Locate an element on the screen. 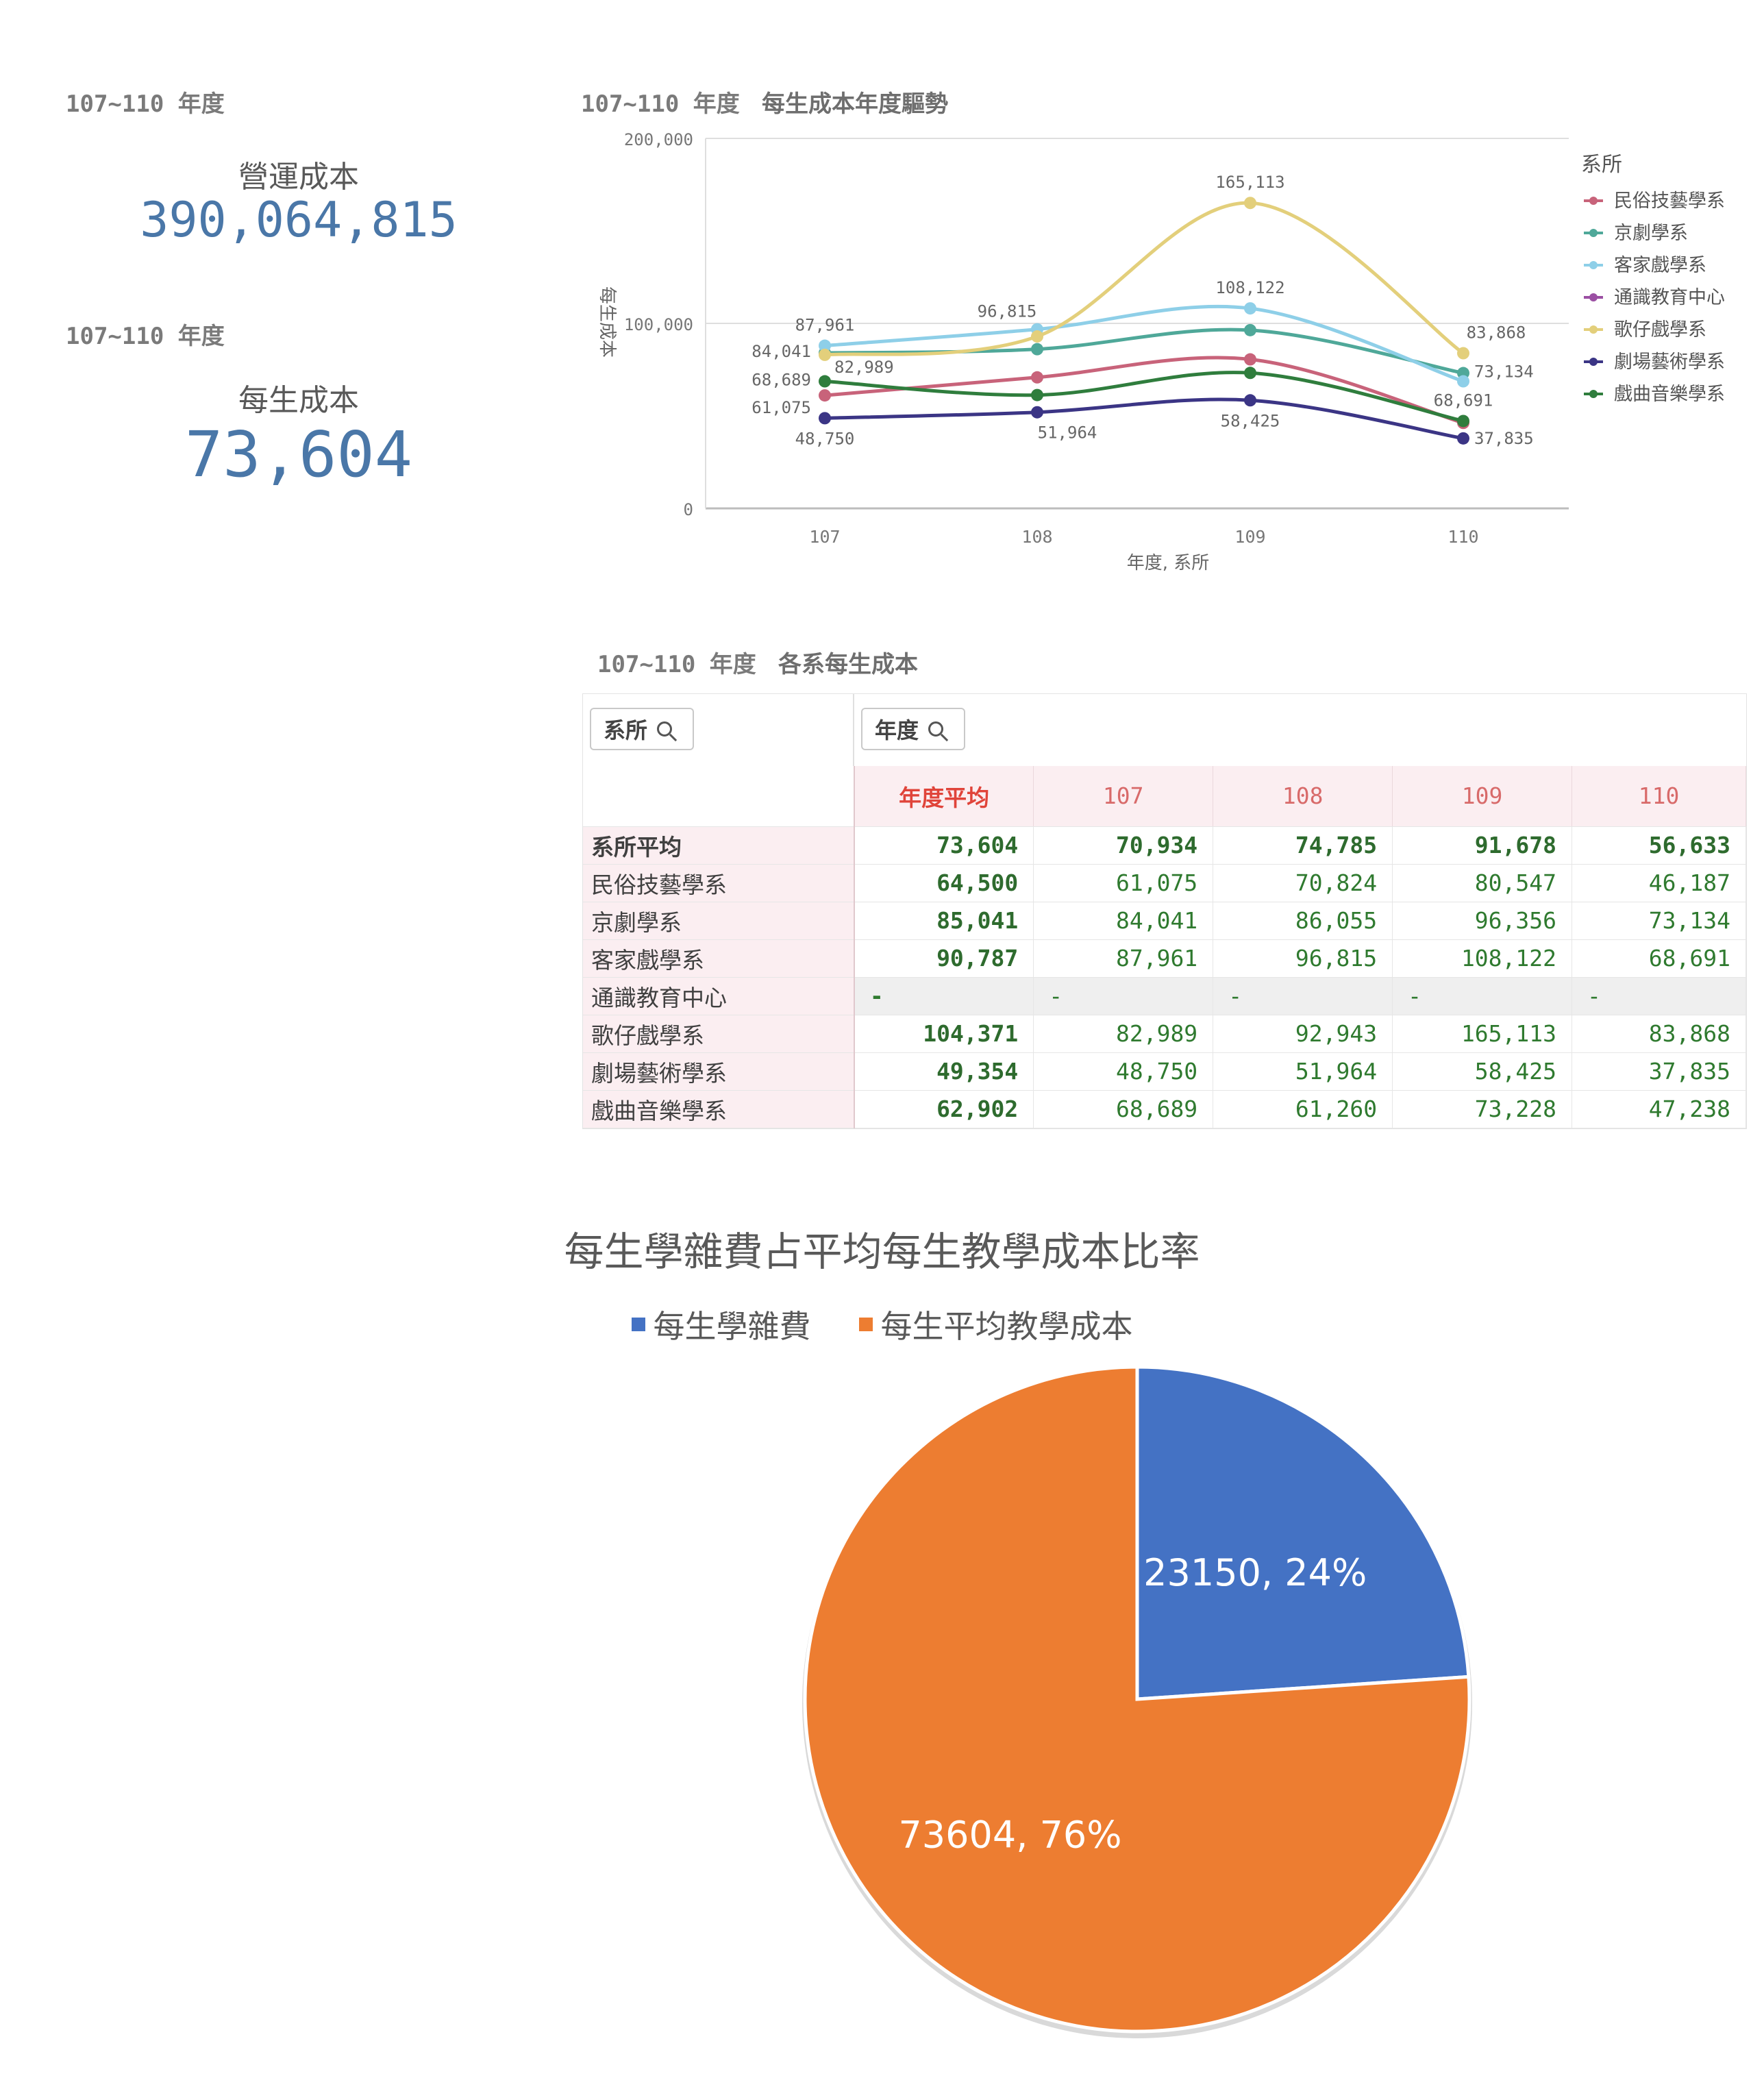 The width and height of the screenshot is (1764, 2076). legend-item: 戲曲音樂學系 is located at coordinates (1670, 395).